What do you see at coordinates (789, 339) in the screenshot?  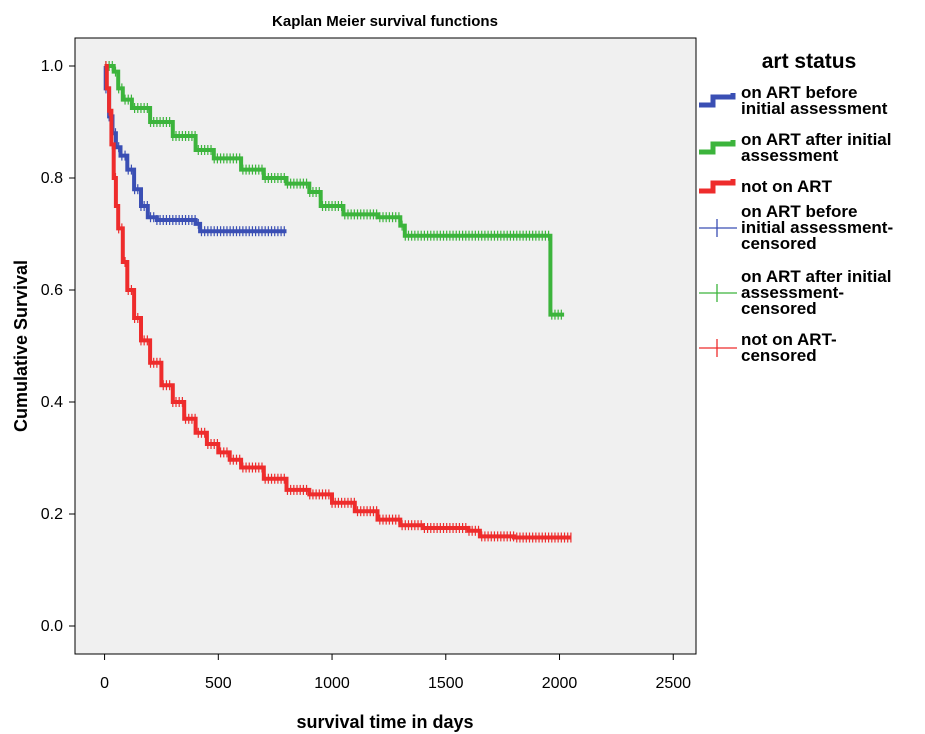 I see `legend-entry-label: not on ART-` at bounding box center [789, 339].